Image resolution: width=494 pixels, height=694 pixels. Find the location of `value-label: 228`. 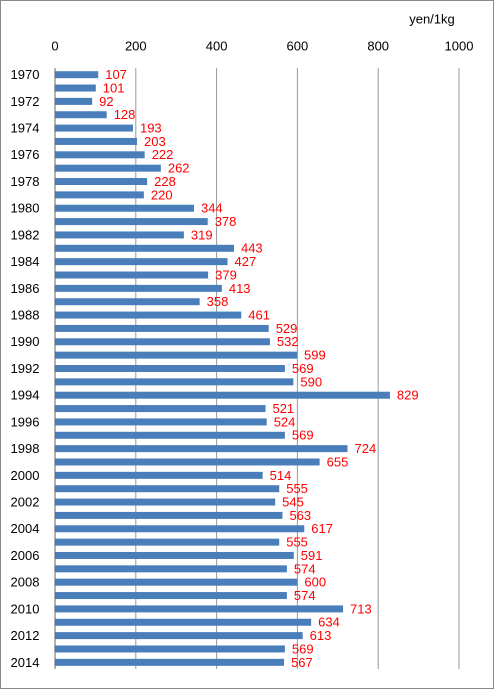

value-label: 228 is located at coordinates (165, 181).